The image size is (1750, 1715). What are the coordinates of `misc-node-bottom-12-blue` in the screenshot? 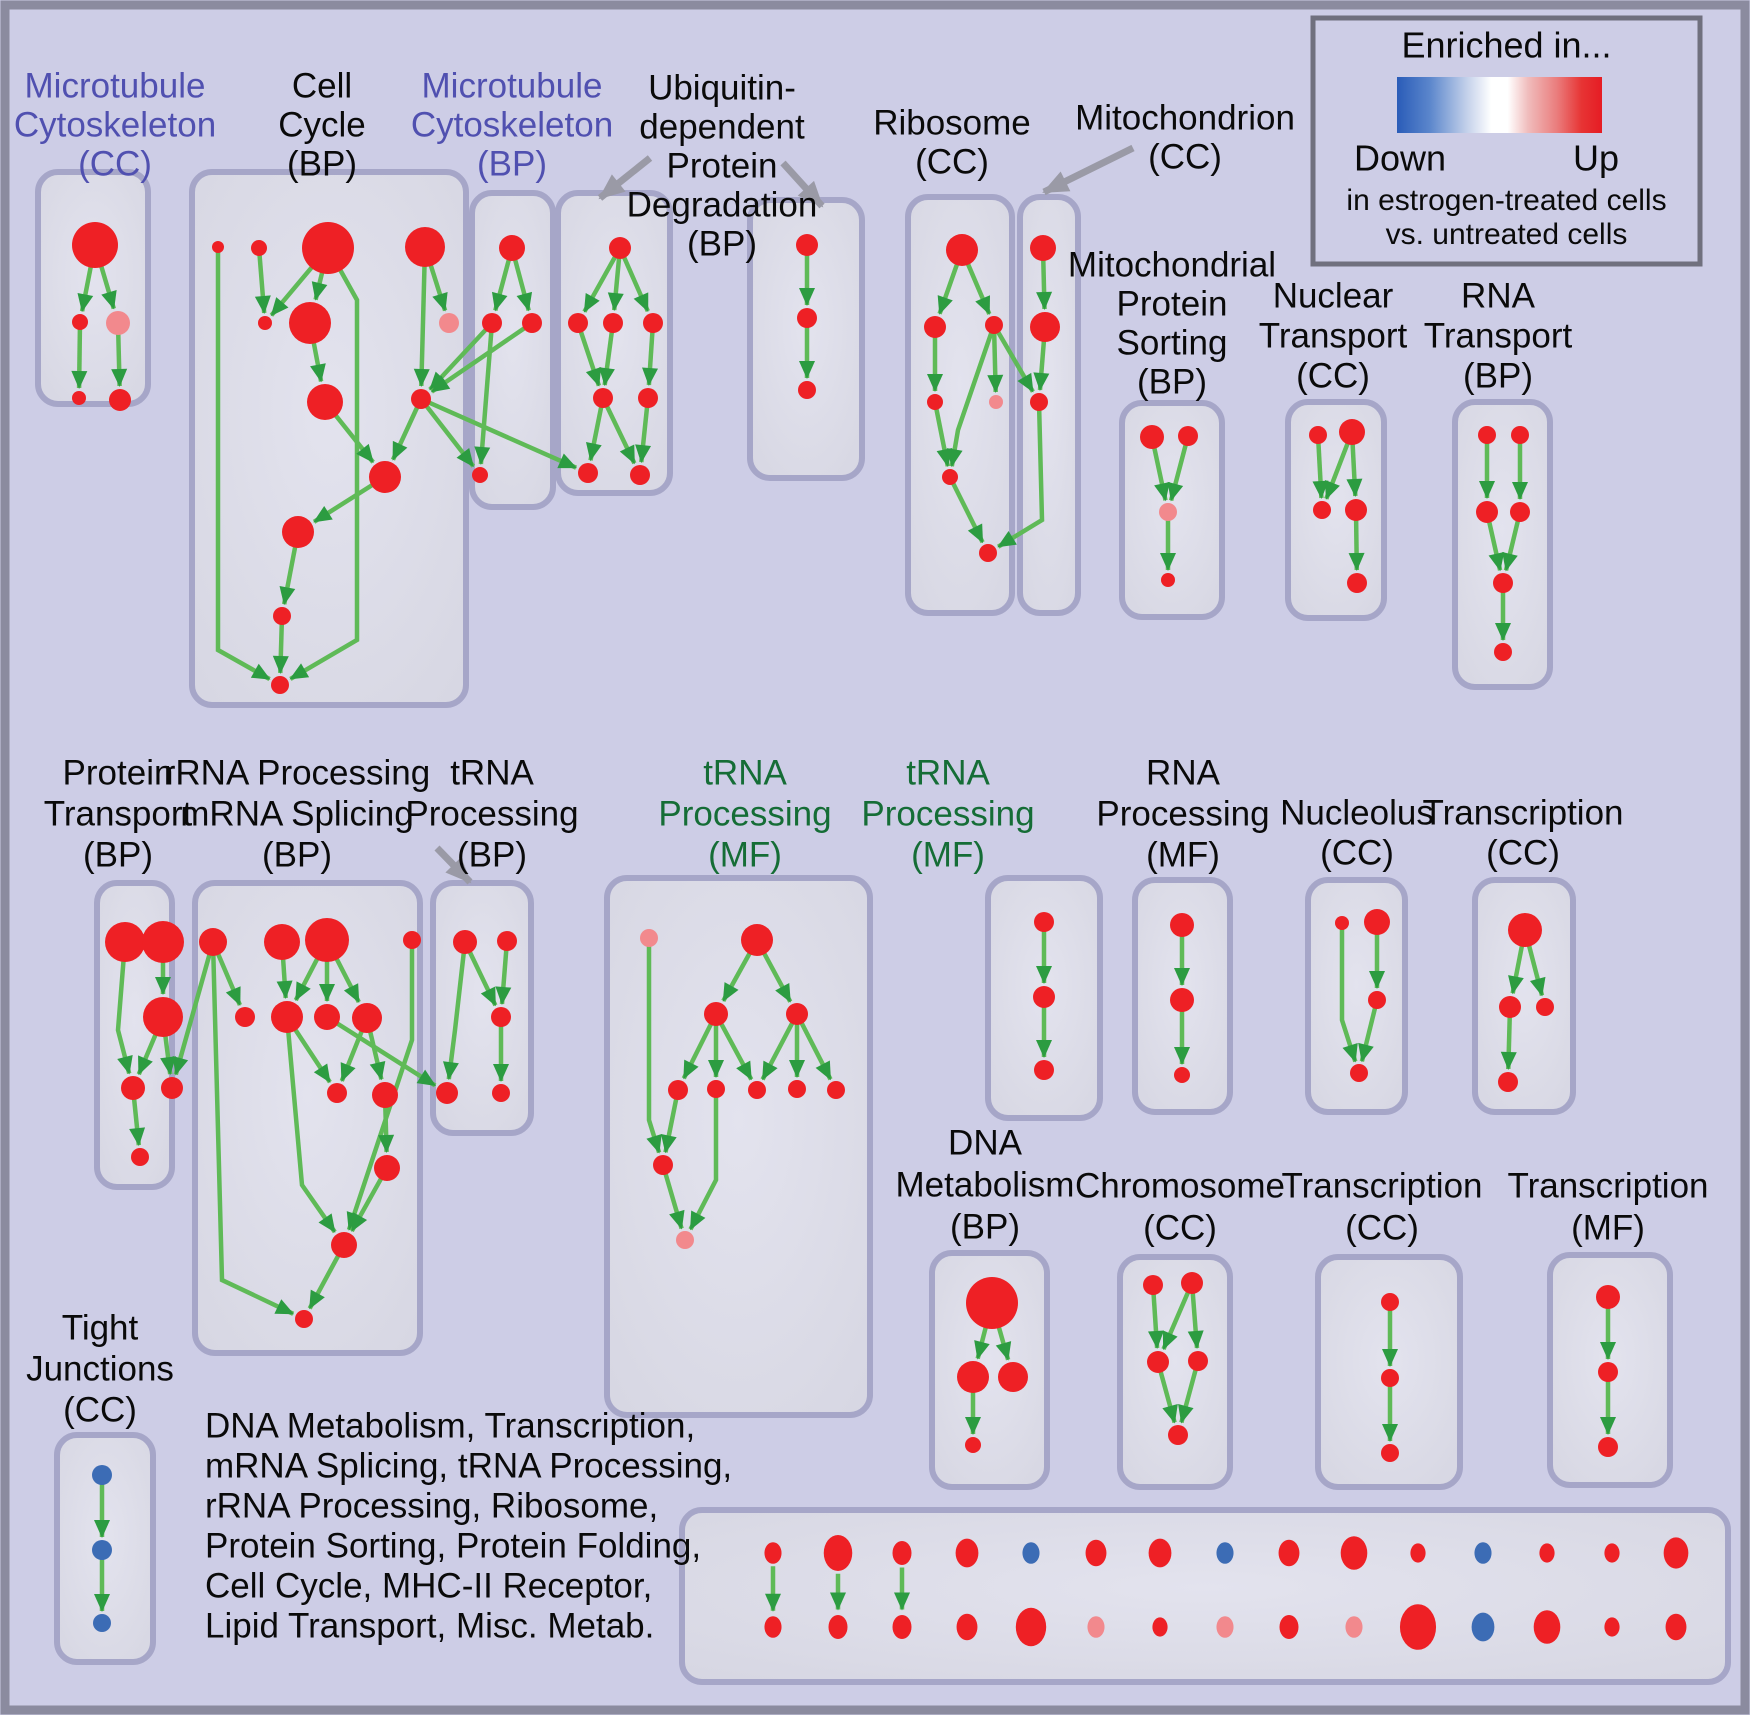 It's located at (1483, 1627).